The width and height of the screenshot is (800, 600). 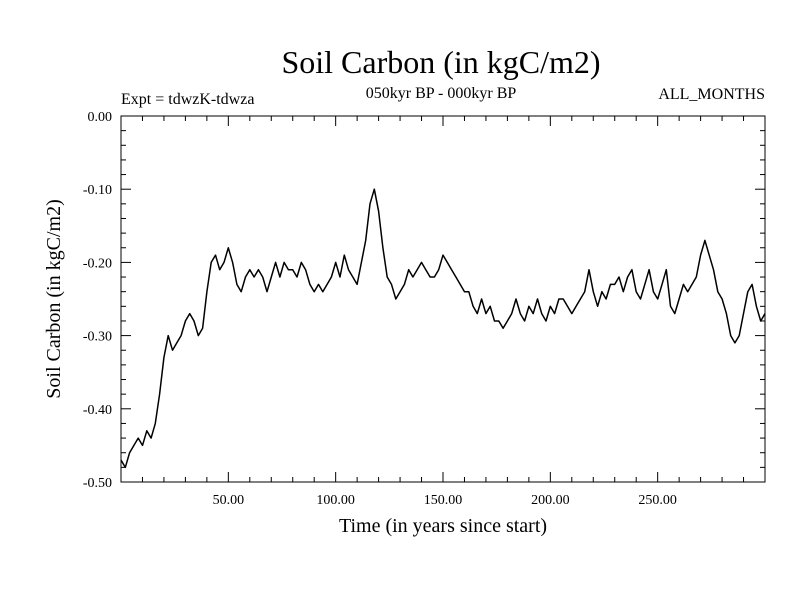 I want to click on x-tick-label: 150.00, so click(x=443, y=500).